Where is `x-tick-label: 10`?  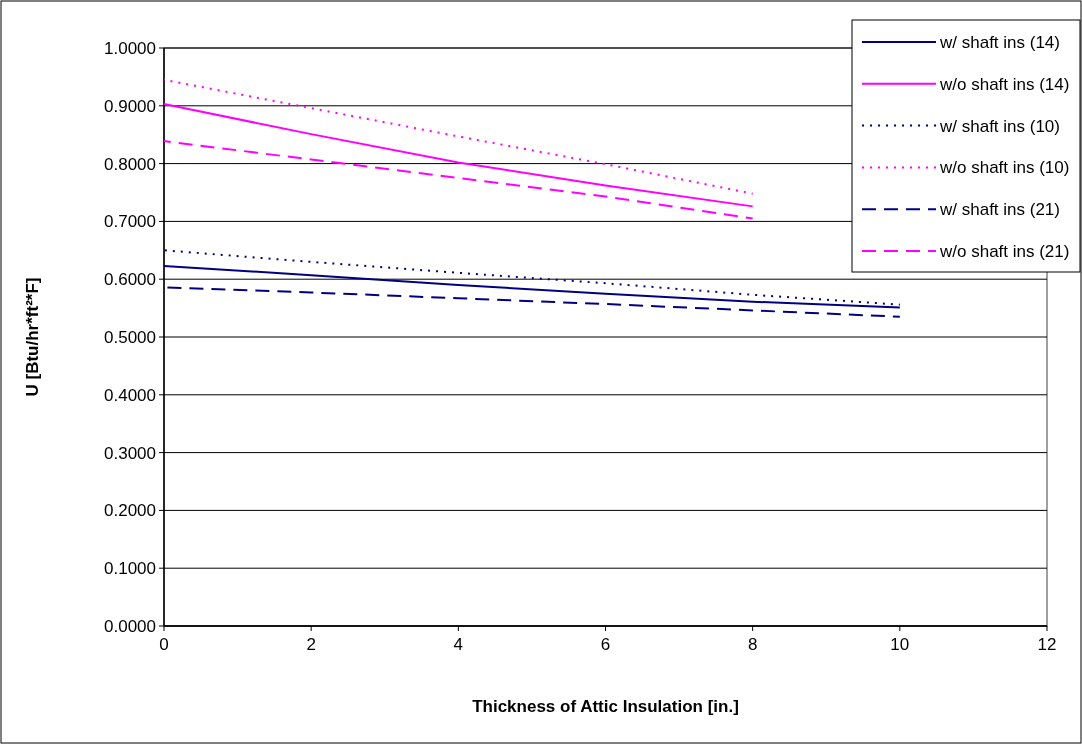
x-tick-label: 10 is located at coordinates (900, 644).